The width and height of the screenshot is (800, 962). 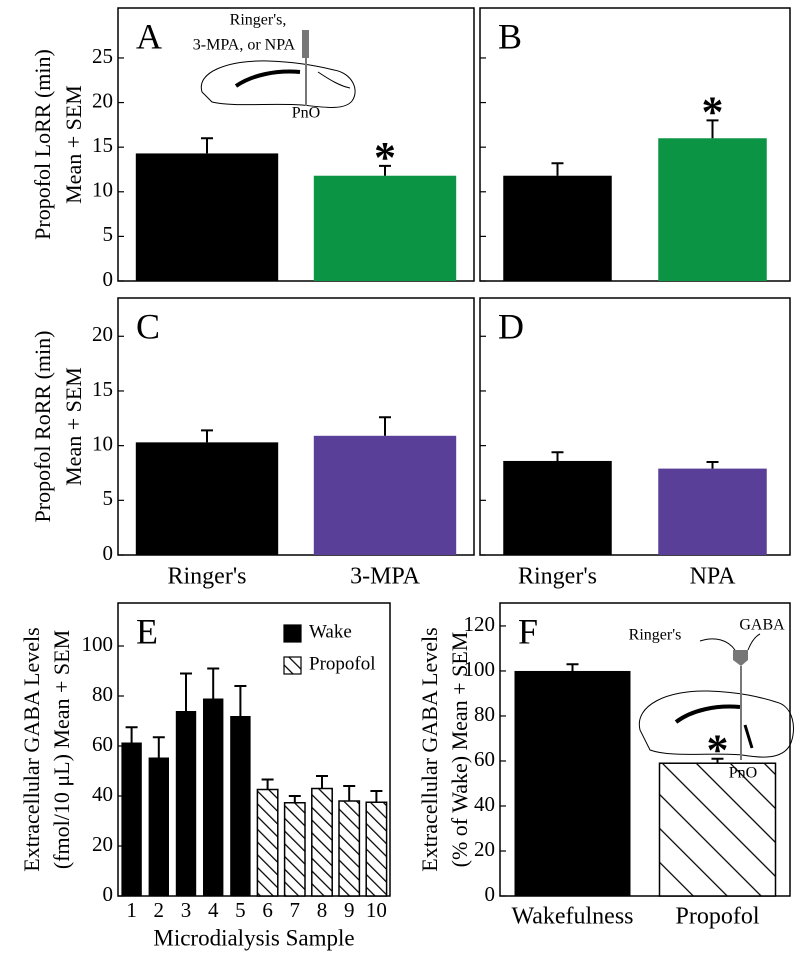 What do you see at coordinates (108, 498) in the screenshot?
I see `y-tick-label: 5` at bounding box center [108, 498].